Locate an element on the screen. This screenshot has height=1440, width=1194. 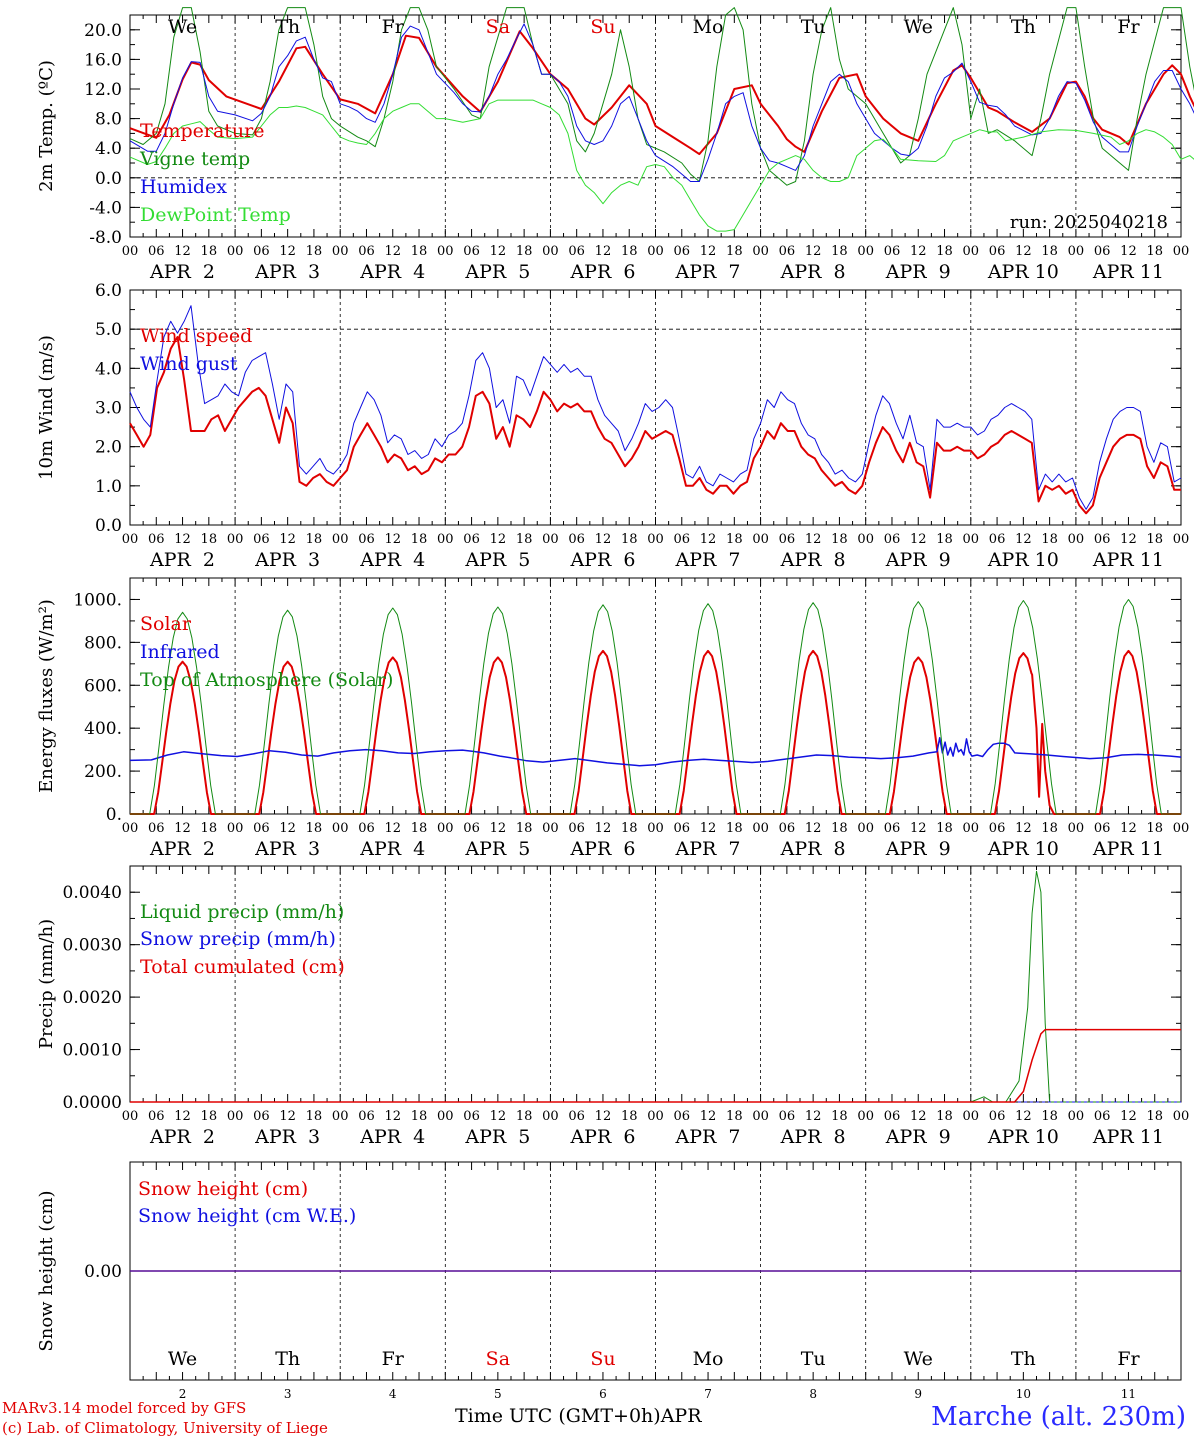
weekday-label-bottom: Sa is located at coordinates (498, 1359).